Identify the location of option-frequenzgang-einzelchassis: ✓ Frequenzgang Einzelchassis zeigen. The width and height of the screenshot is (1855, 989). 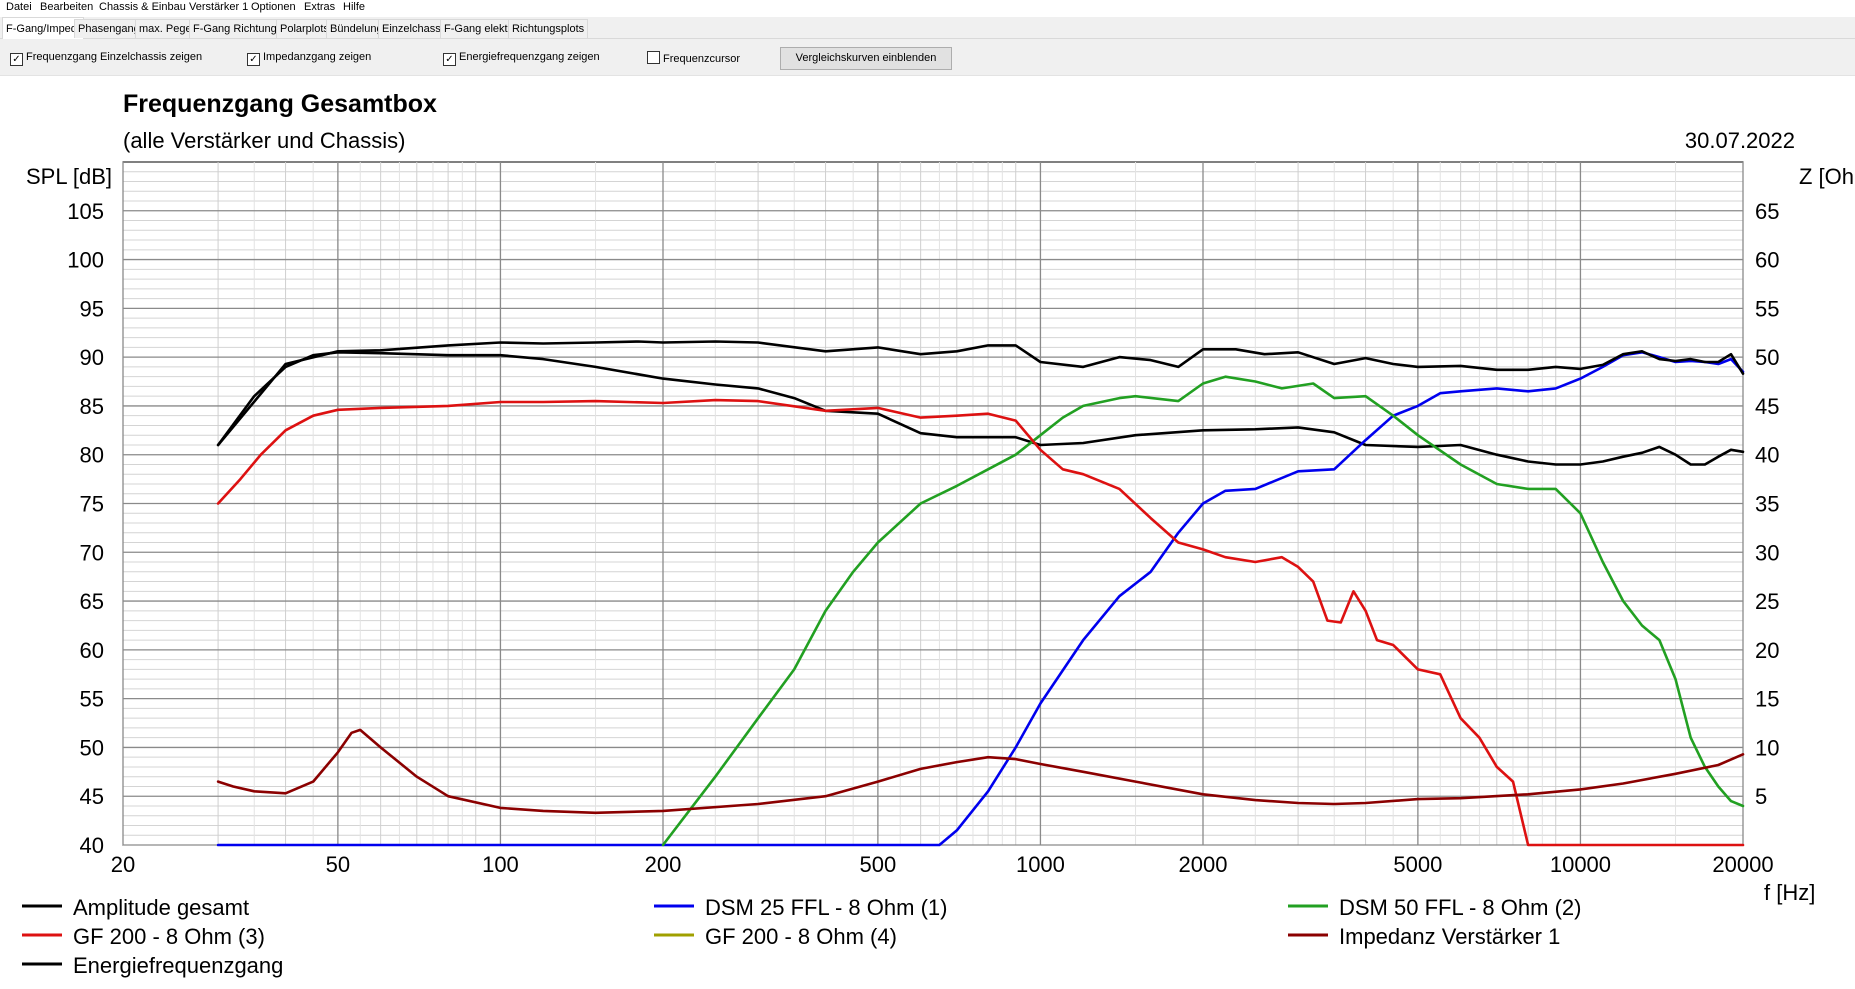
(106, 58).